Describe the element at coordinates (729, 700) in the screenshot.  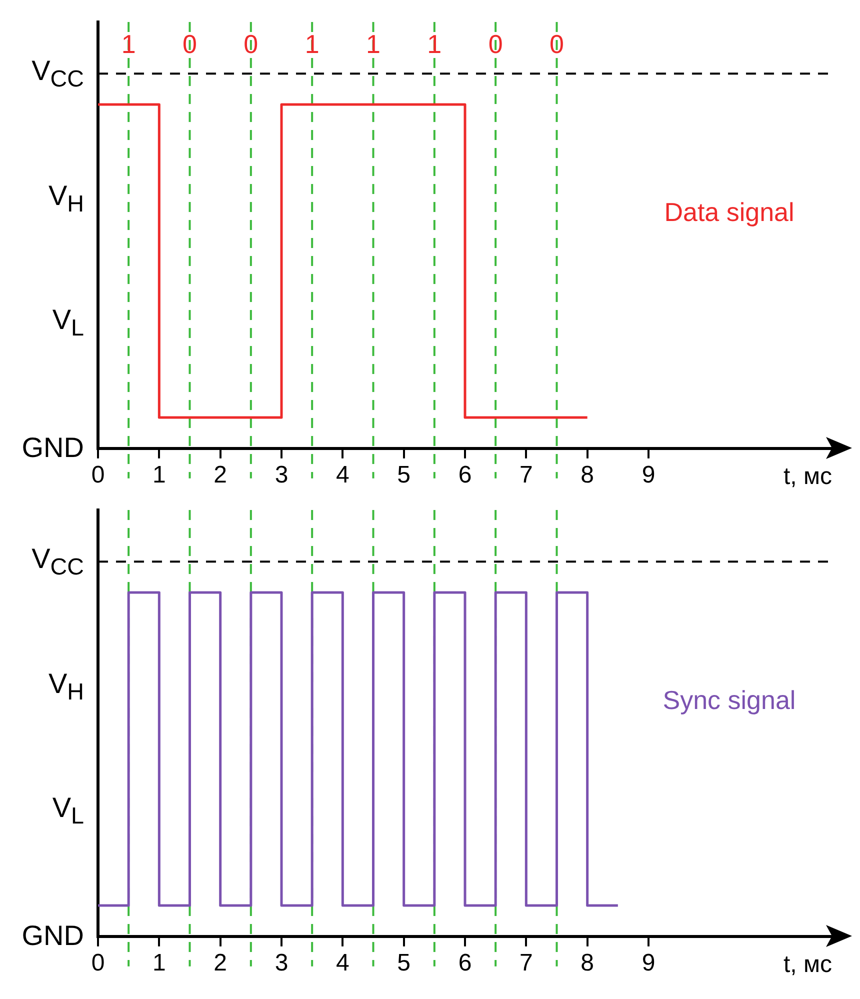
I see `text: Sync signal` at that location.